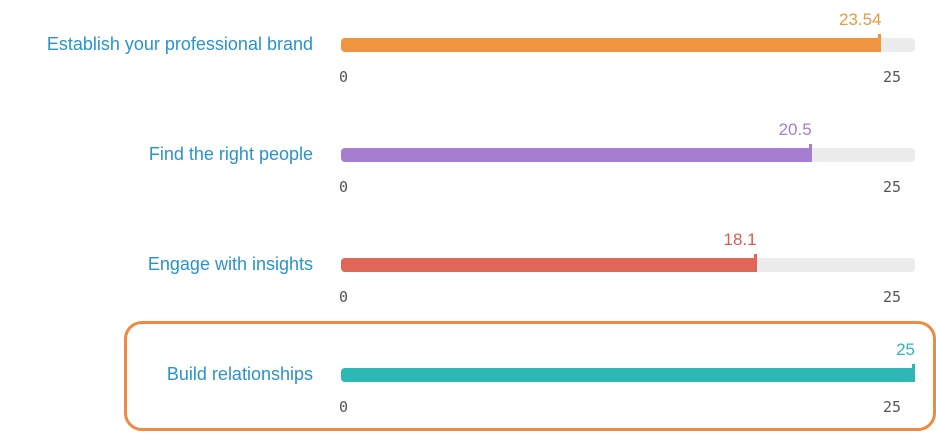 This screenshot has height=440, width=936. What do you see at coordinates (179, 44) in the screenshot?
I see `category-label: Establish your professional brand` at bounding box center [179, 44].